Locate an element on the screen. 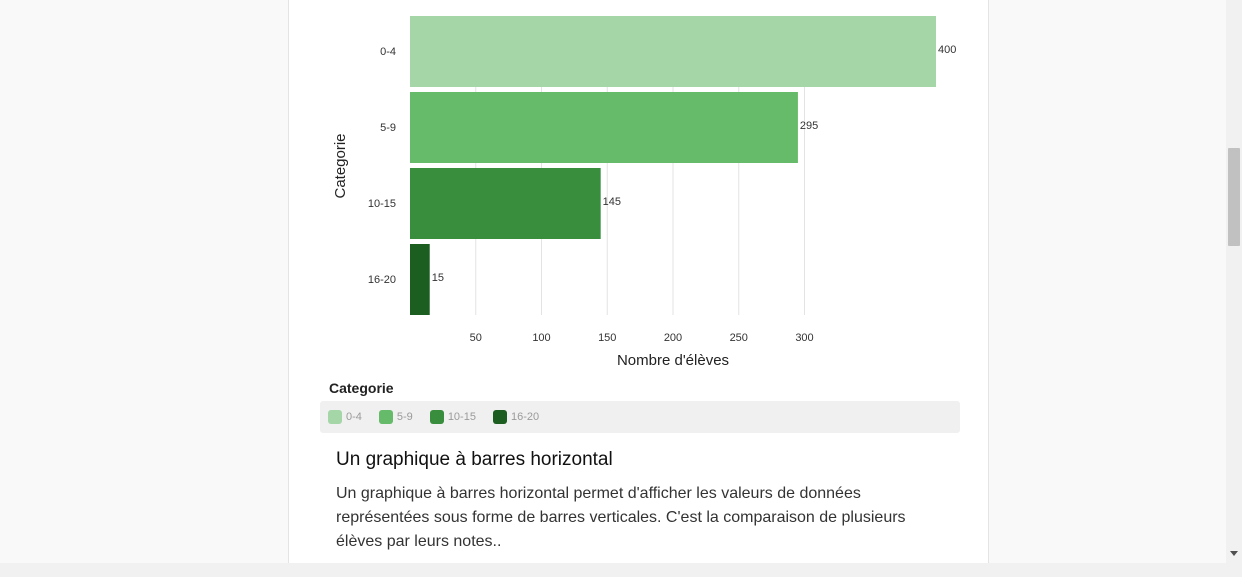 The width and height of the screenshot is (1242, 577). legend-item: 16-20 is located at coordinates (516, 417).